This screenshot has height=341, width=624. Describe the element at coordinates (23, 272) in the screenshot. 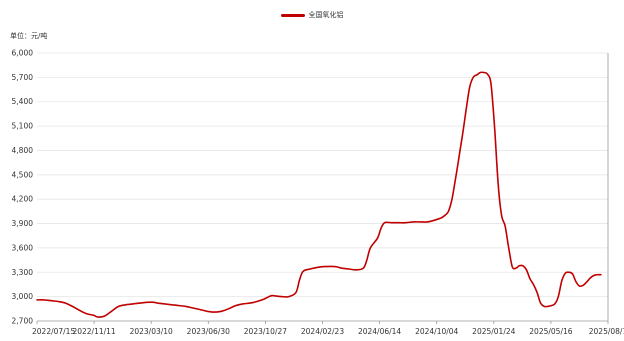

I see `y-tick-label: 3,300` at that location.